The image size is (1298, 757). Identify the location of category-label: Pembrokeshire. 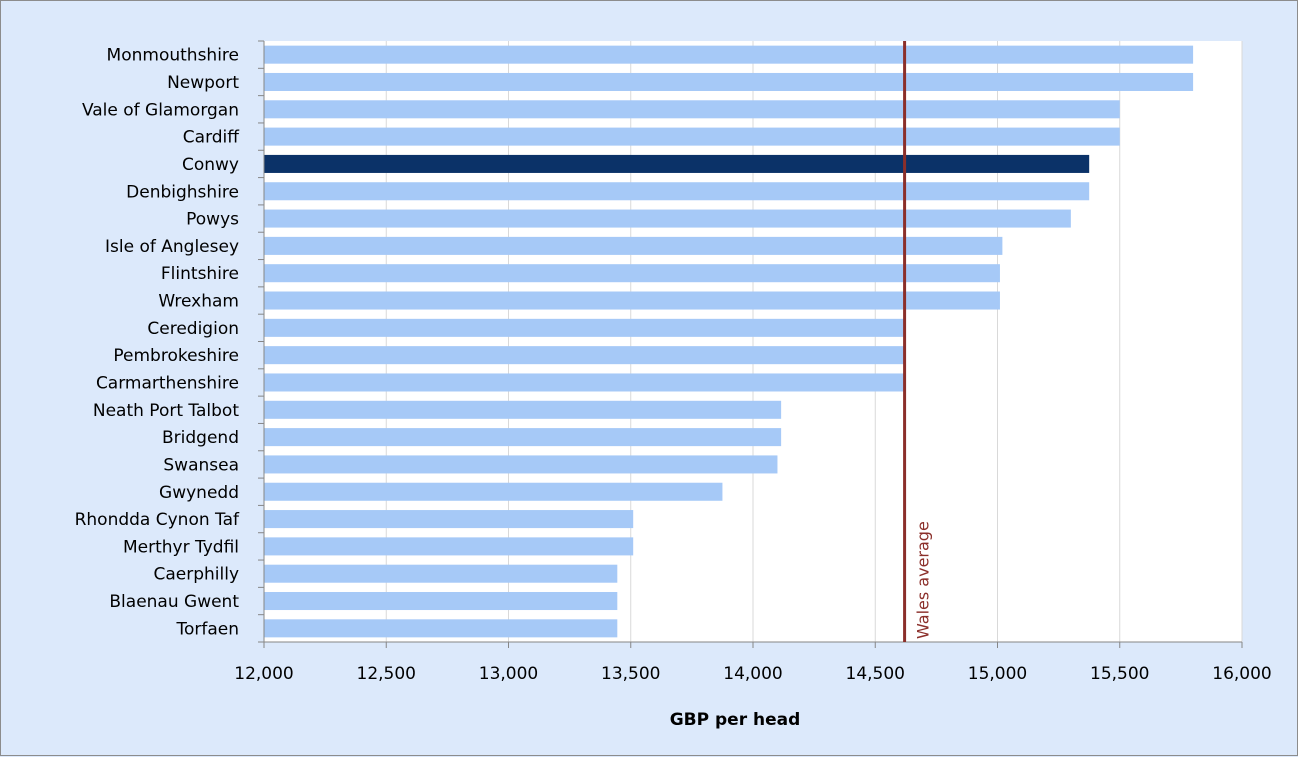
(176, 356).